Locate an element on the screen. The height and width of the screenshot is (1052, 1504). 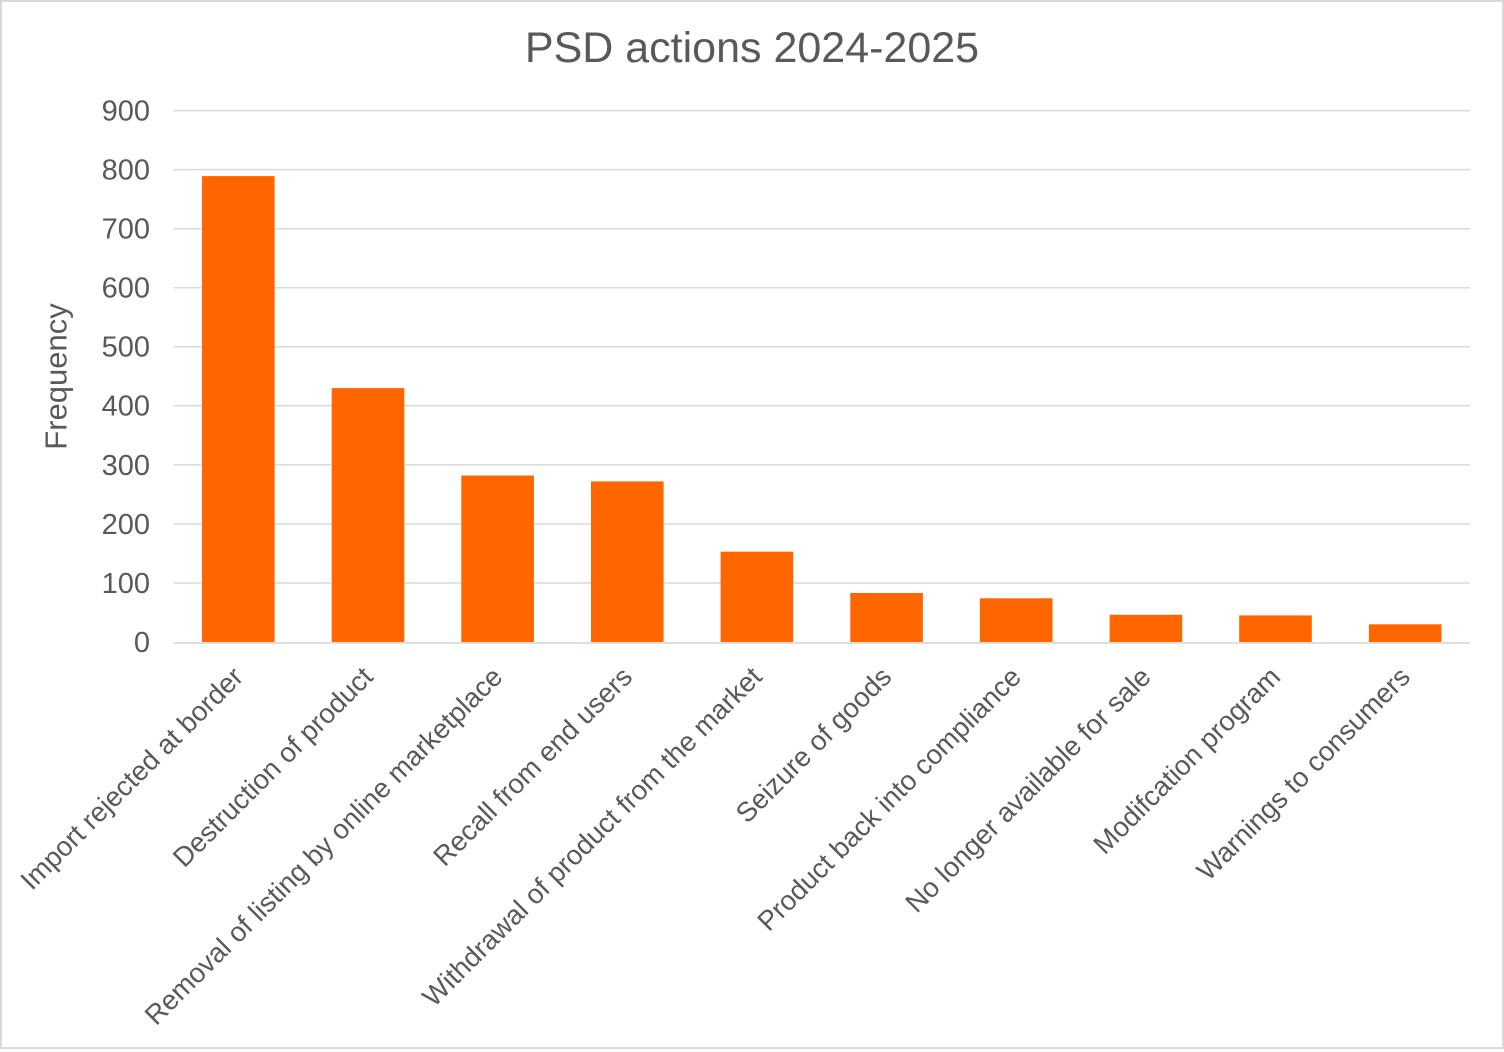
svg-text: Product back into compliance is located at coordinates (889, 799).